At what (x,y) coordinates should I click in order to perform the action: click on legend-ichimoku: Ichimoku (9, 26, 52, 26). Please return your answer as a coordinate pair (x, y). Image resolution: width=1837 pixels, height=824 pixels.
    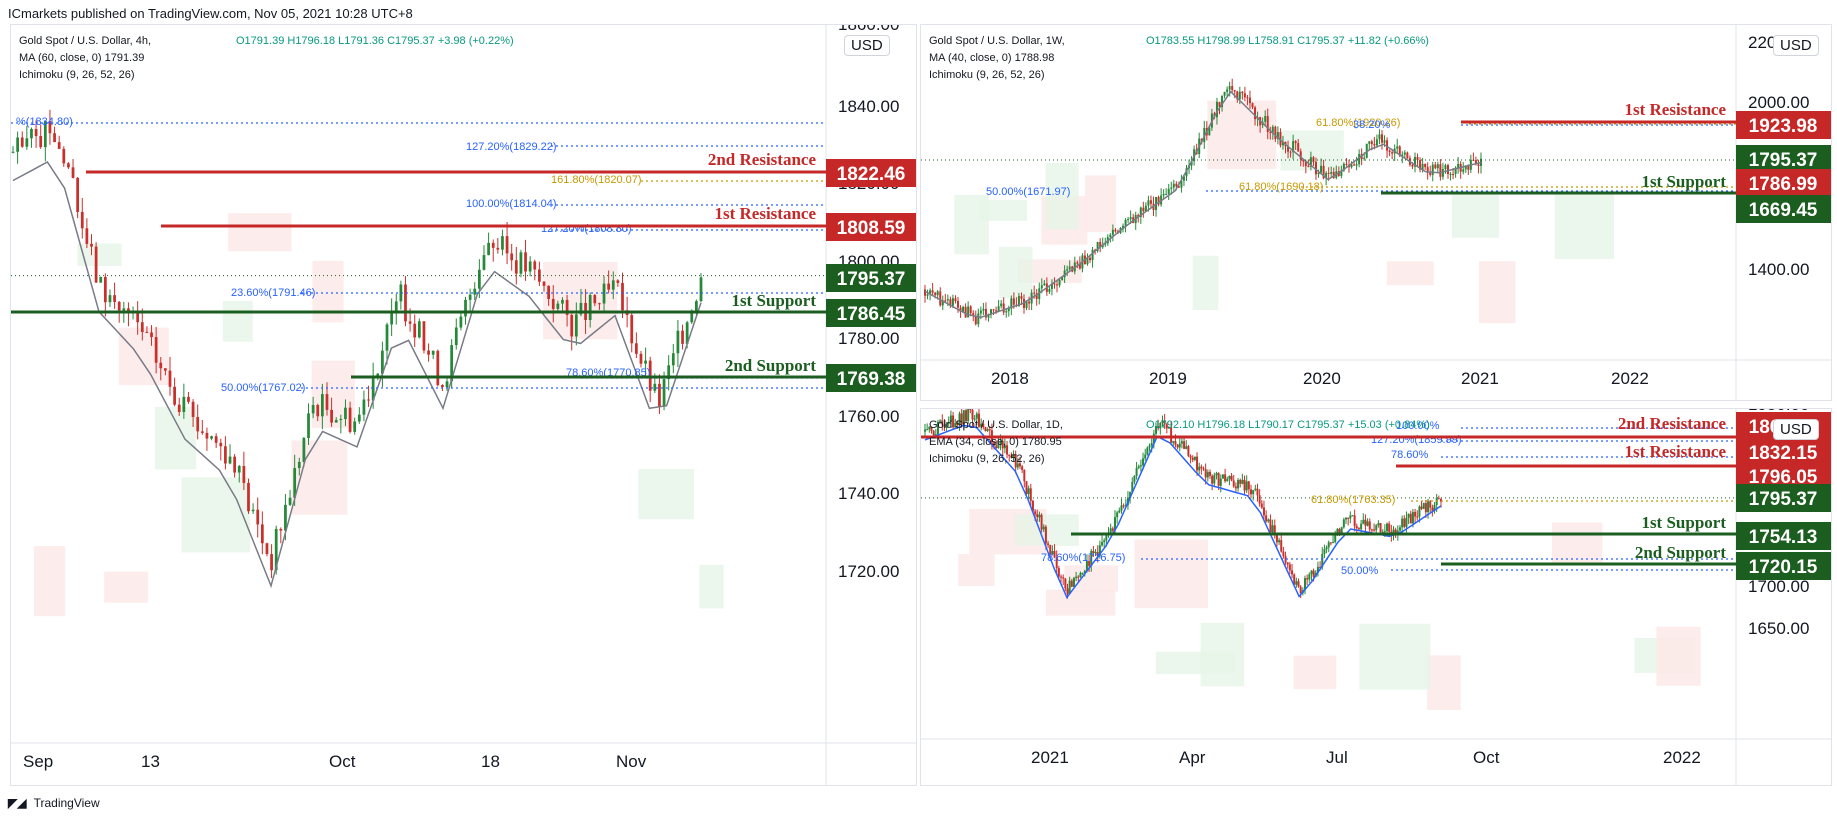
    Looking at the image, I should click on (77, 75).